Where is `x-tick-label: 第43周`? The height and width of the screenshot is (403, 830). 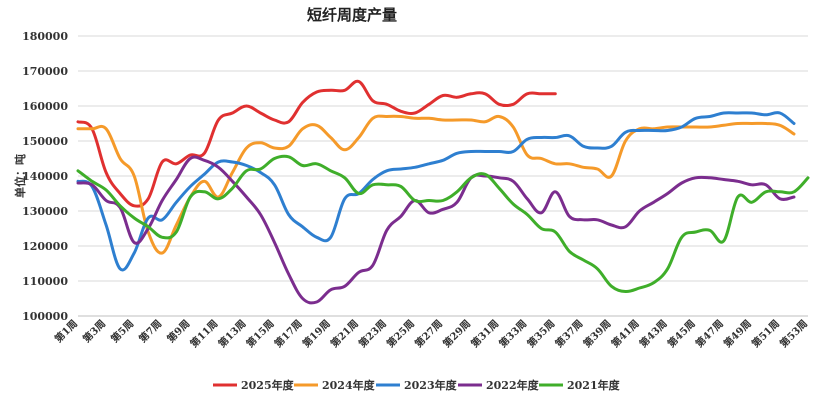
x-tick-label: 第43周 is located at coordinates (653, 333).